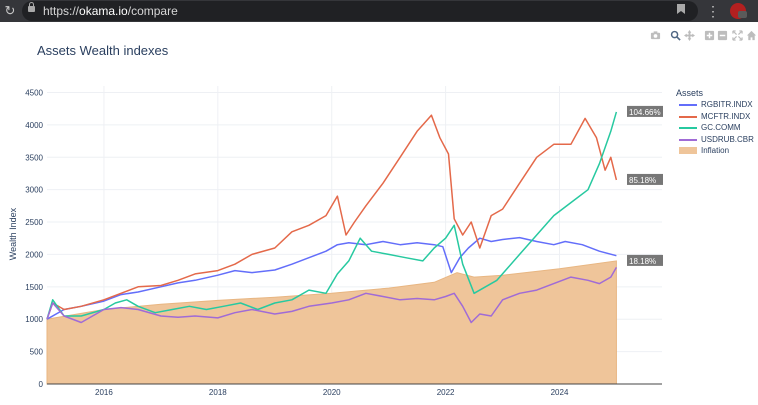 The image size is (758, 405). What do you see at coordinates (34, 222) in the screenshot?
I see `y-tick-label: 2500` at bounding box center [34, 222].